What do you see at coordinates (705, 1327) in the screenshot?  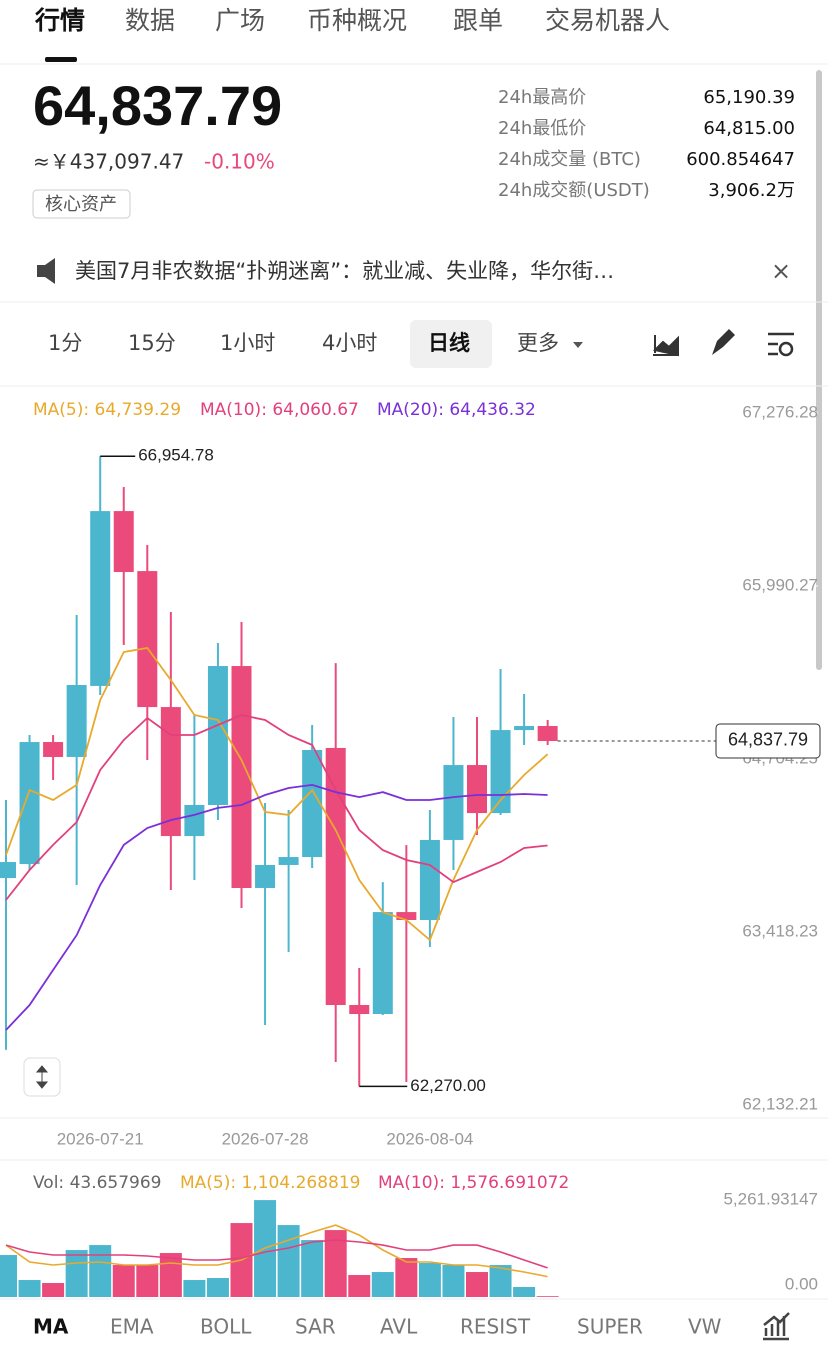 I see `indicator: VW` at bounding box center [705, 1327].